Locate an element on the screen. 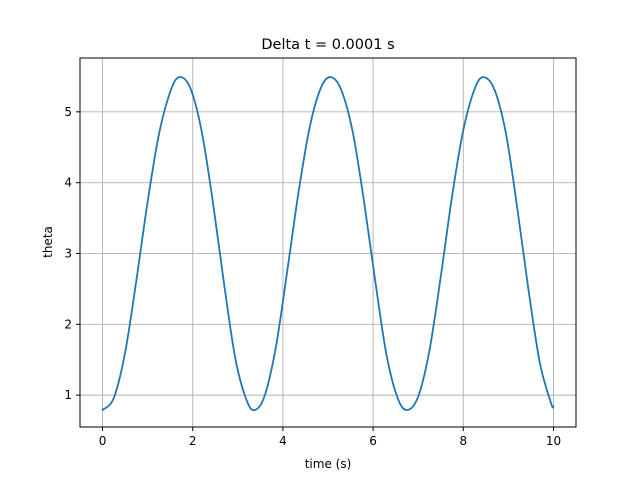 Image resolution: width=640 pixels, height=480 pixels. y-axis-label: theta is located at coordinates (48, 242).